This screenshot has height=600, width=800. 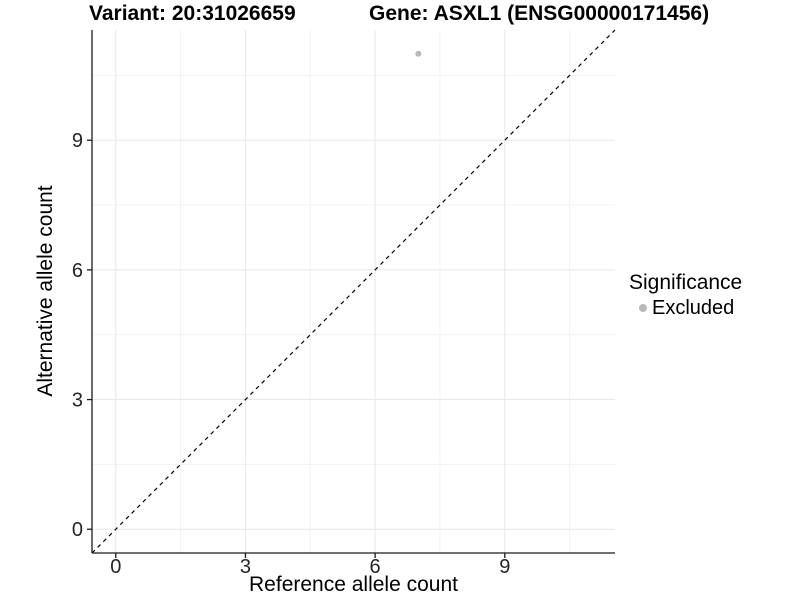 What do you see at coordinates (693, 307) in the screenshot?
I see `legend-item-label: Excluded` at bounding box center [693, 307].